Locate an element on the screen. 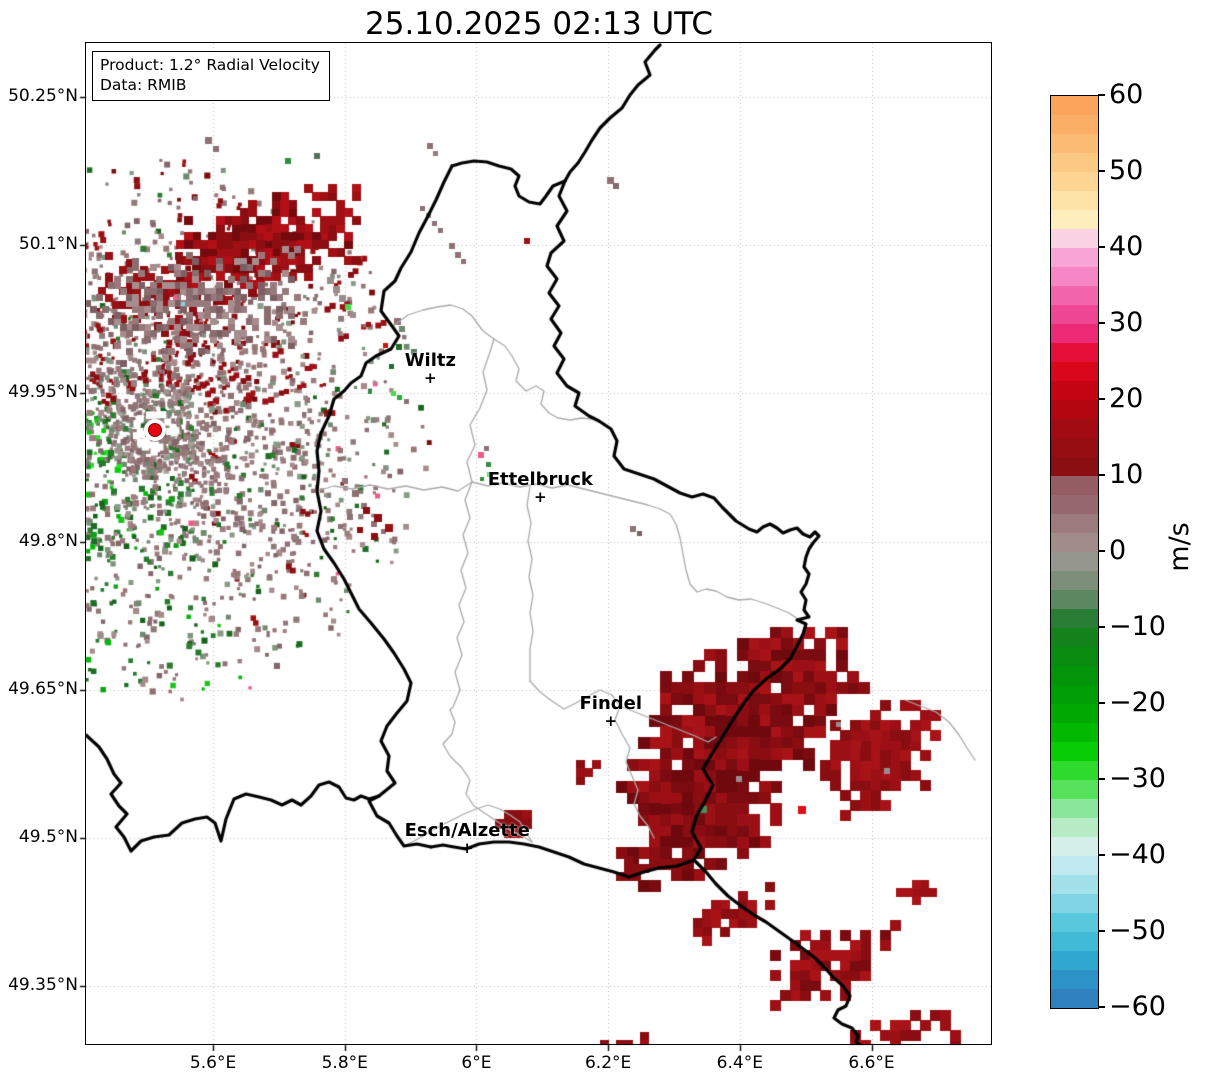 This screenshot has height=1081, width=1207. x-tick-label: 6°E is located at coordinates (476, 1063).